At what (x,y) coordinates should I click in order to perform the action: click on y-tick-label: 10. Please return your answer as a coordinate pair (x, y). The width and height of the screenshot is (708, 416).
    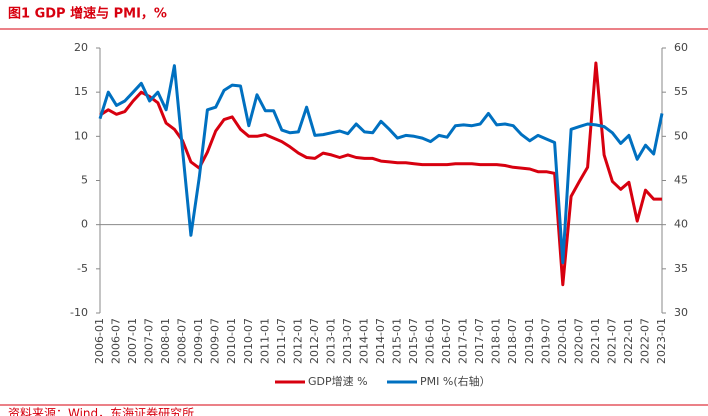
    Looking at the image, I should click on (81, 135).